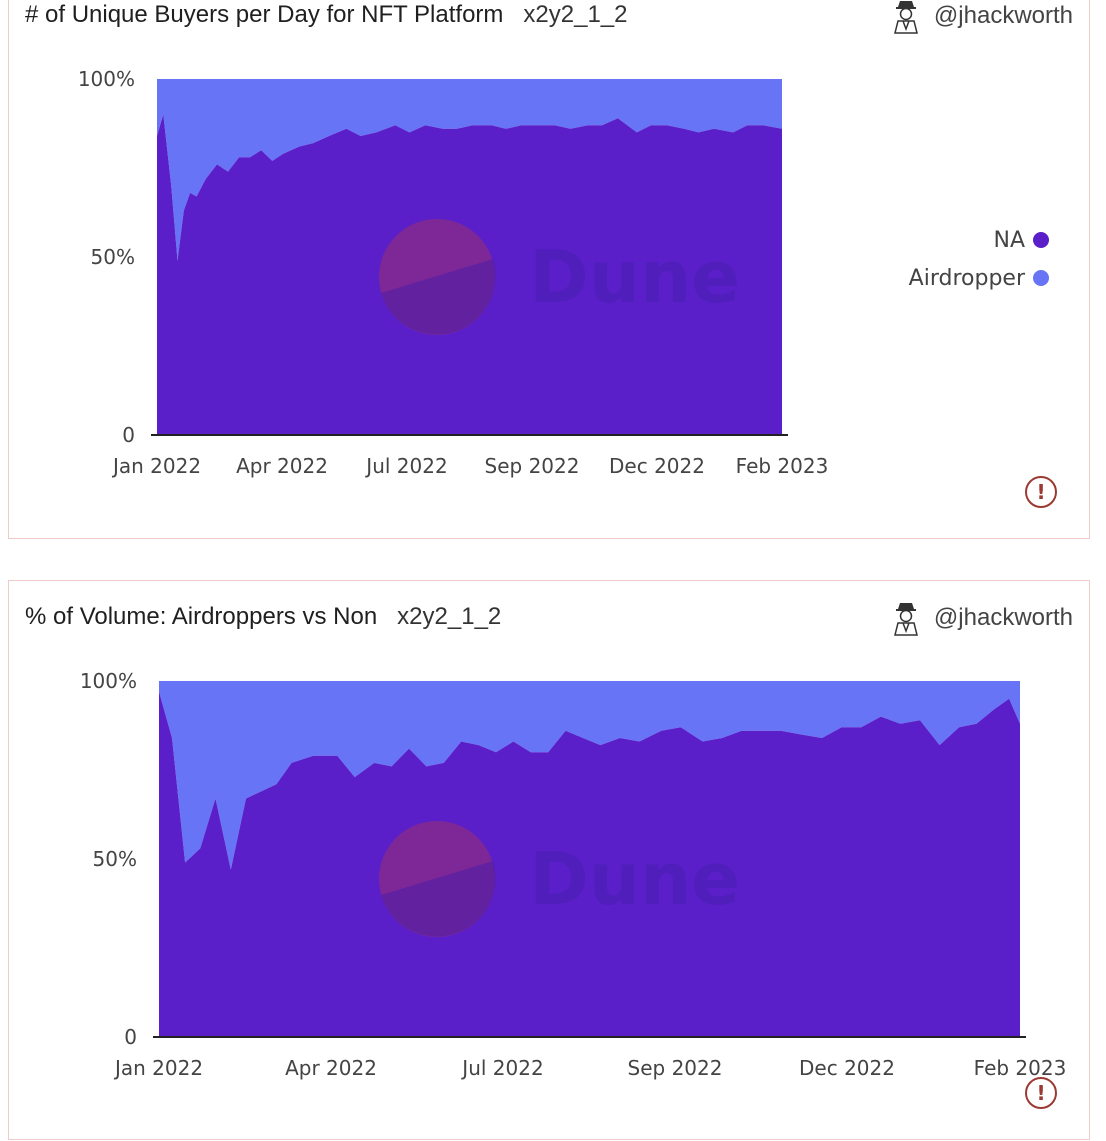  What do you see at coordinates (979, 240) in the screenshot?
I see `legend-item-na: NA` at bounding box center [979, 240].